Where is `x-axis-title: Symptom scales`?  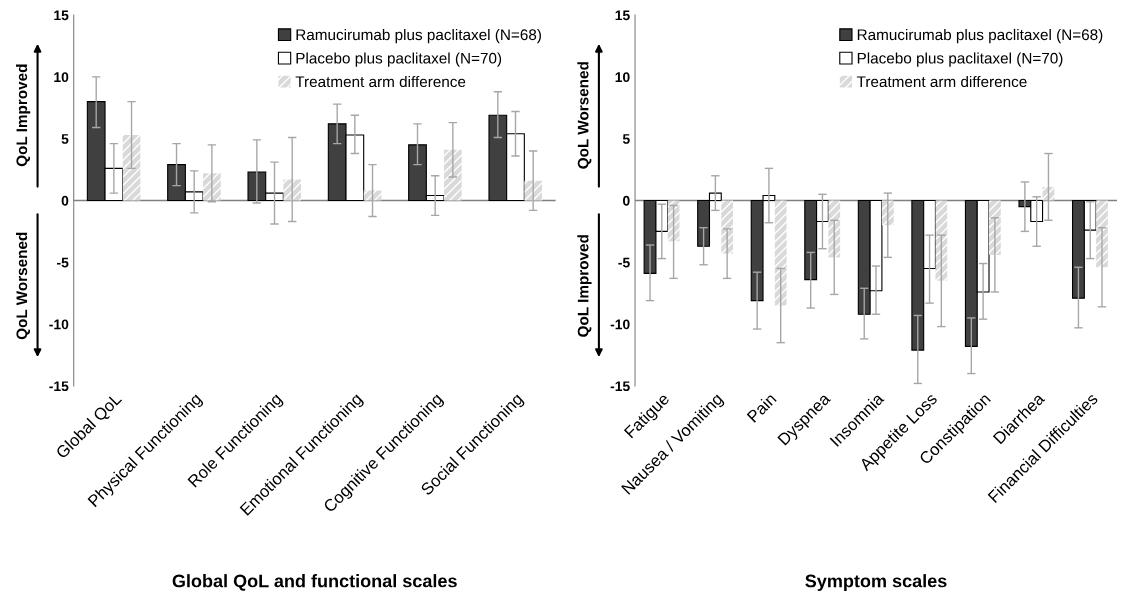 x-axis-title: Symptom scales is located at coordinates (876, 582).